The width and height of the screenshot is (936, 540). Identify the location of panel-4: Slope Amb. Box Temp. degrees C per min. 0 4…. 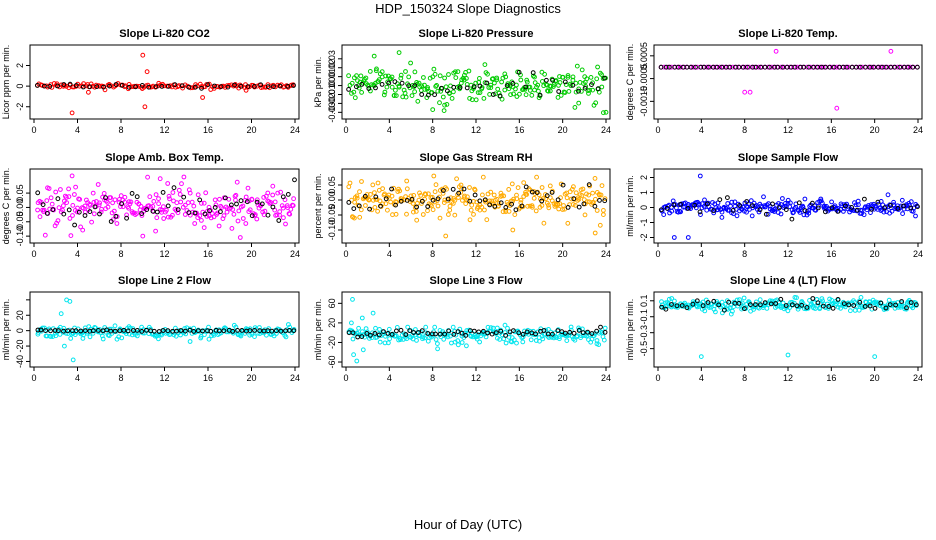
(150, 205).